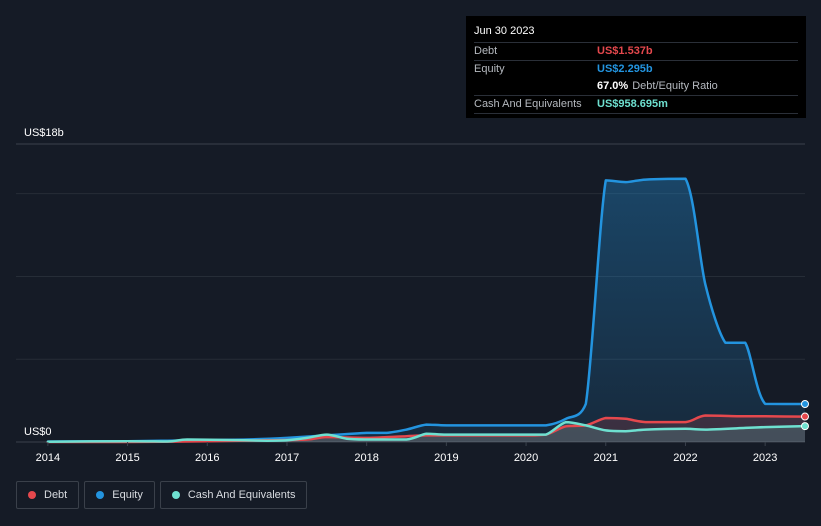 Image resolution: width=821 pixels, height=526 pixels. Describe the element at coordinates (44, 133) in the screenshot. I see `y-axis-top-label: US$18b` at that location.